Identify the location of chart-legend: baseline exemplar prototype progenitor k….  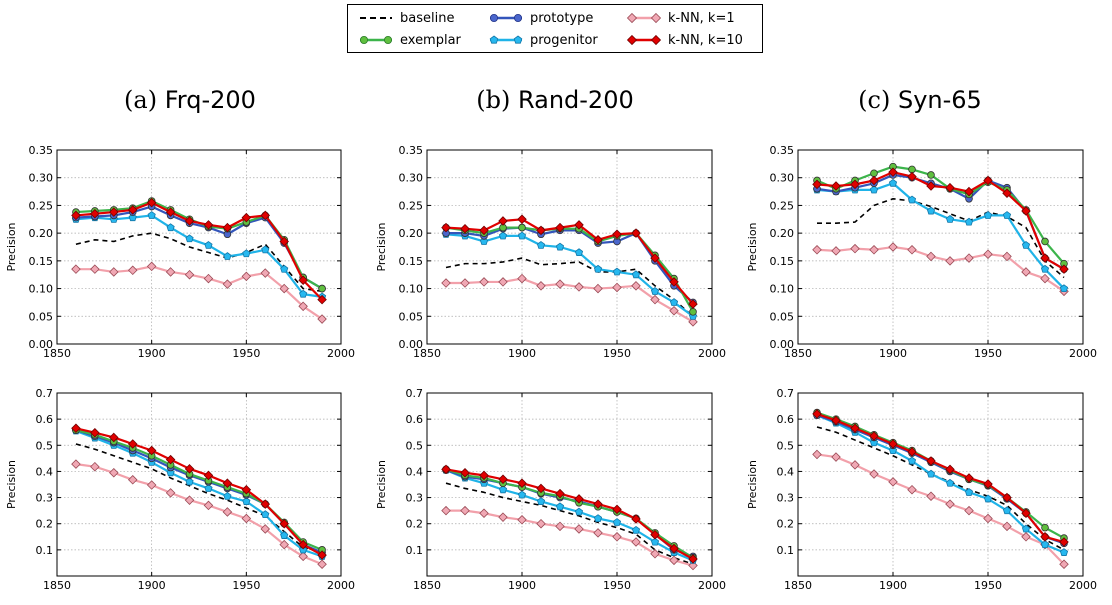
(555, 28).